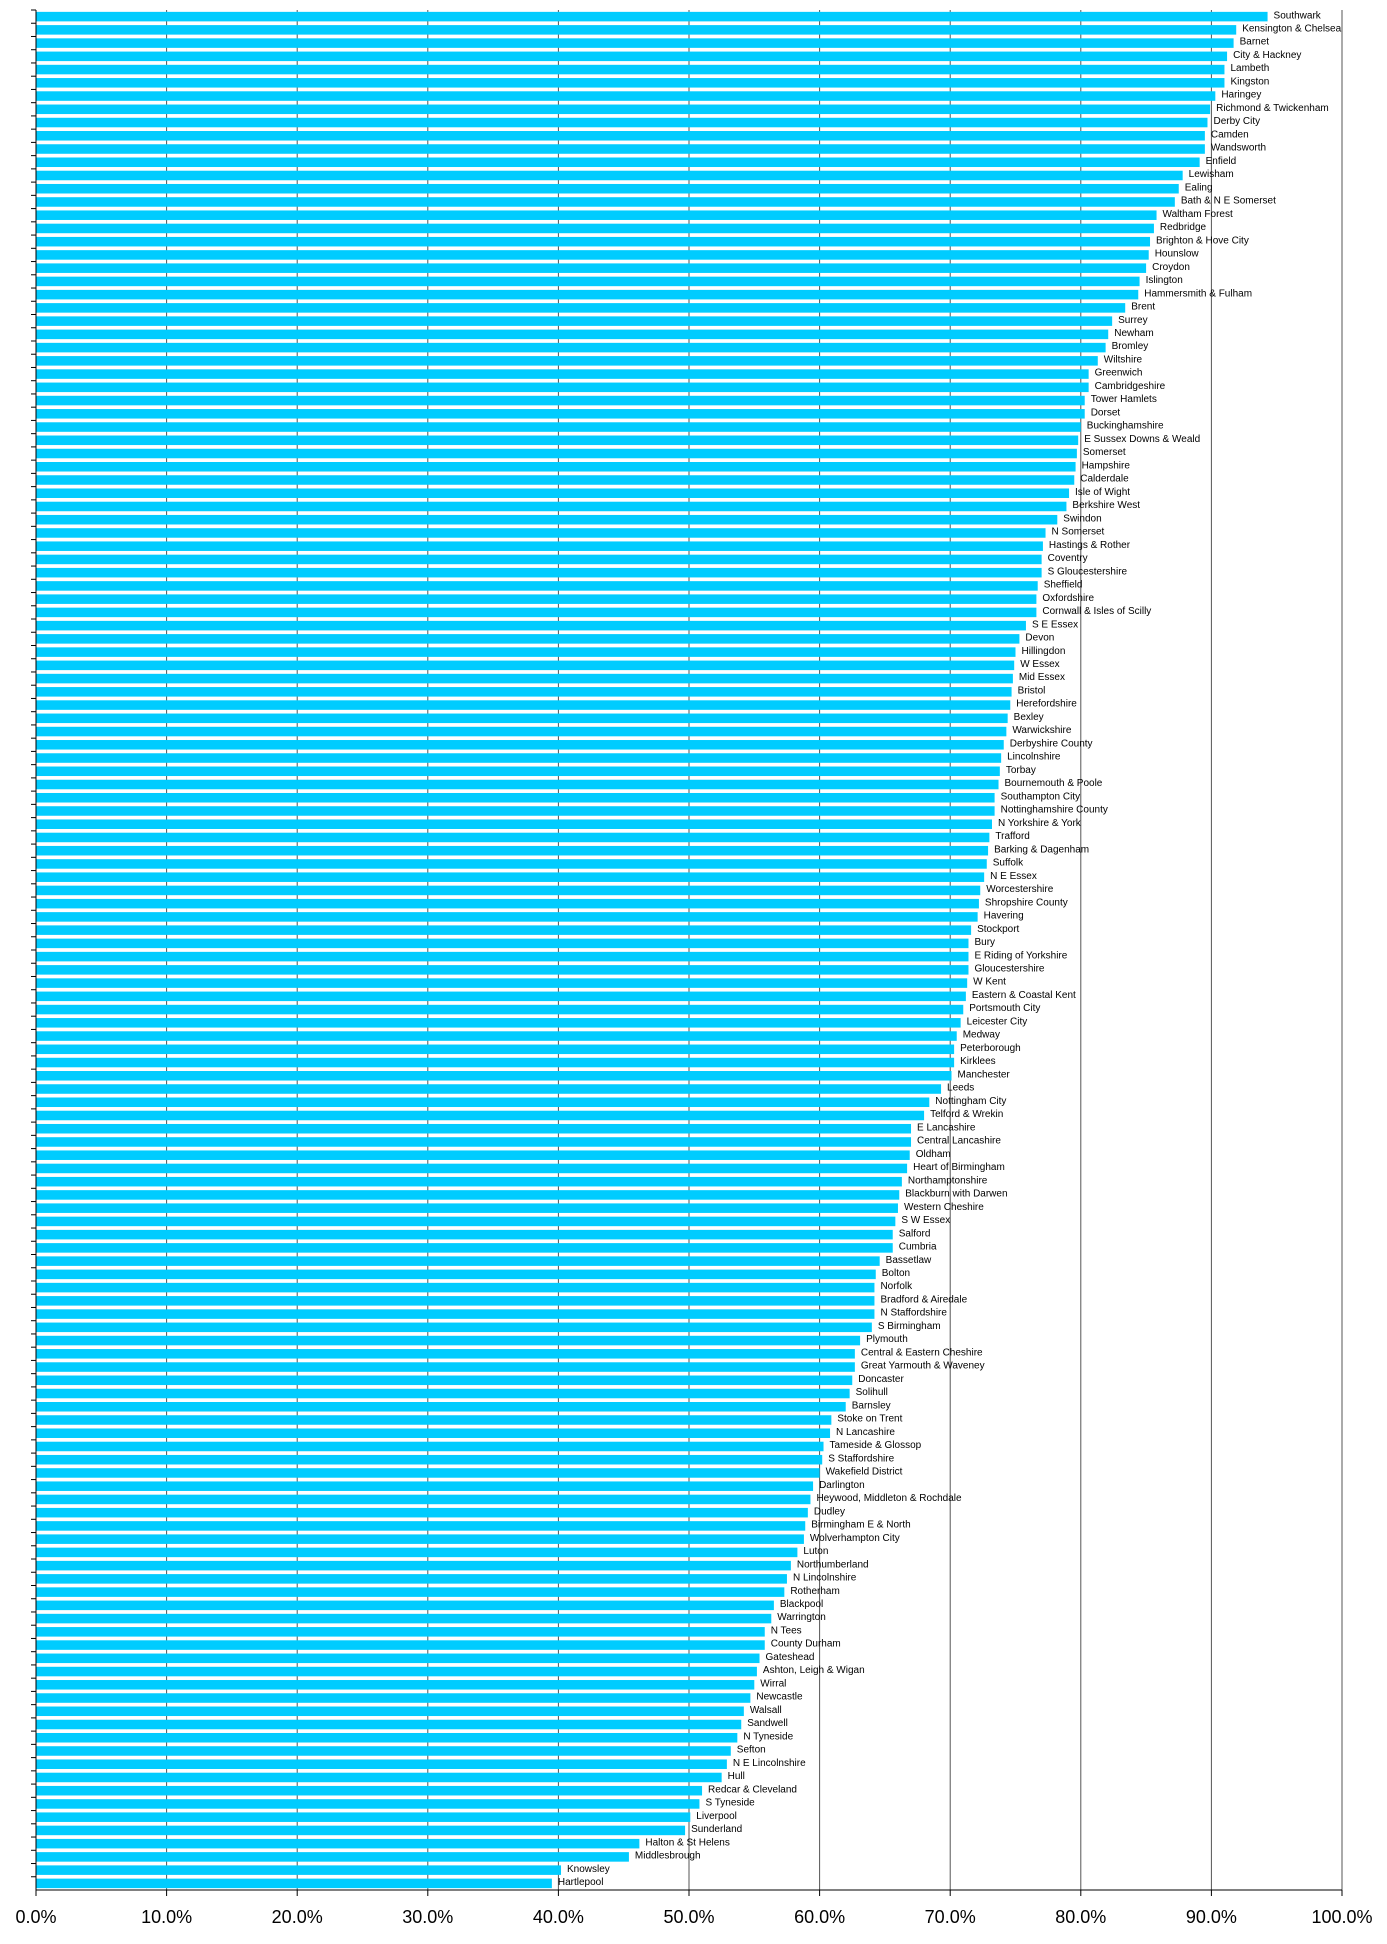 The width and height of the screenshot is (1387, 1944). Describe the element at coordinates (1008, 863) in the screenshot. I see `category-label: Suffolk` at that location.